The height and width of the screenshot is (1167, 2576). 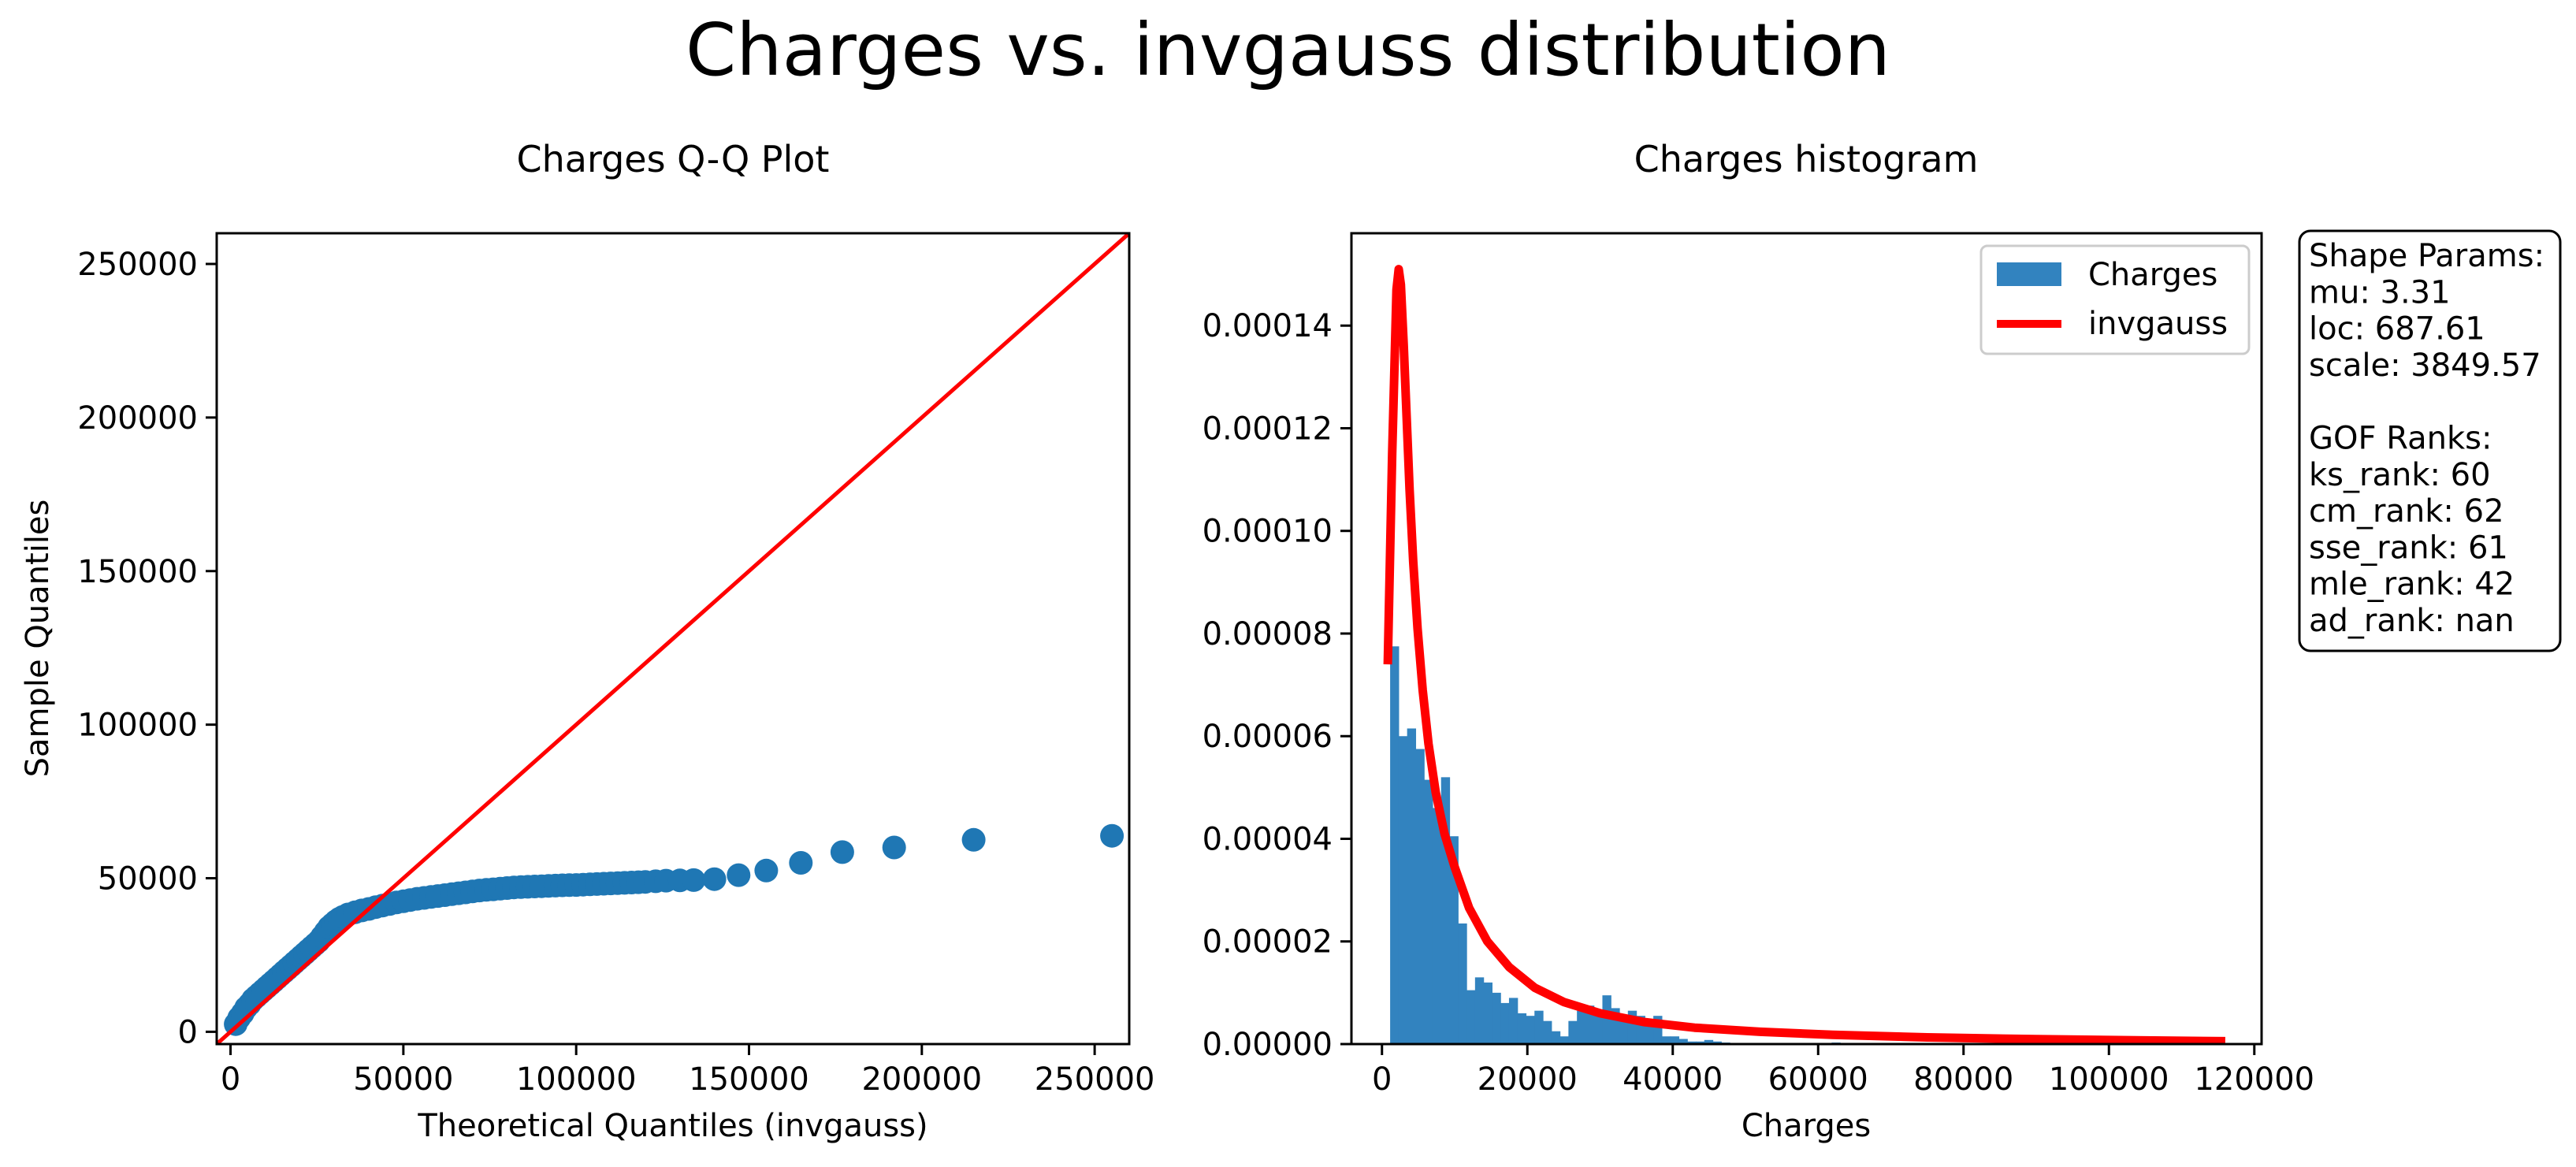 What do you see at coordinates (2412, 585) in the screenshot?
I see `info-box-line: mle_rank: 42` at bounding box center [2412, 585].